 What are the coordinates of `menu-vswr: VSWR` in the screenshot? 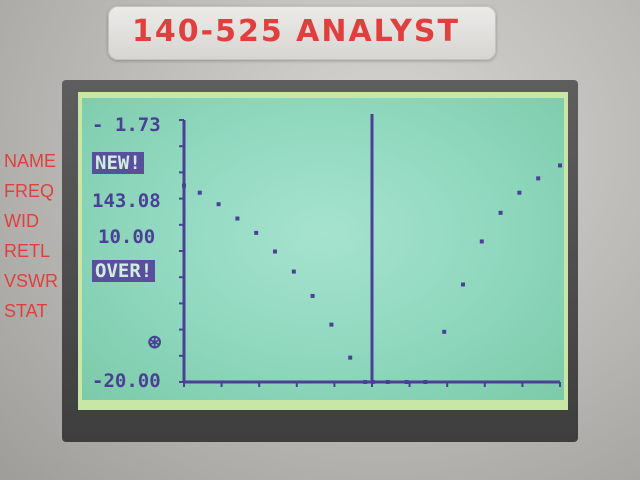 It's located at (31, 281).